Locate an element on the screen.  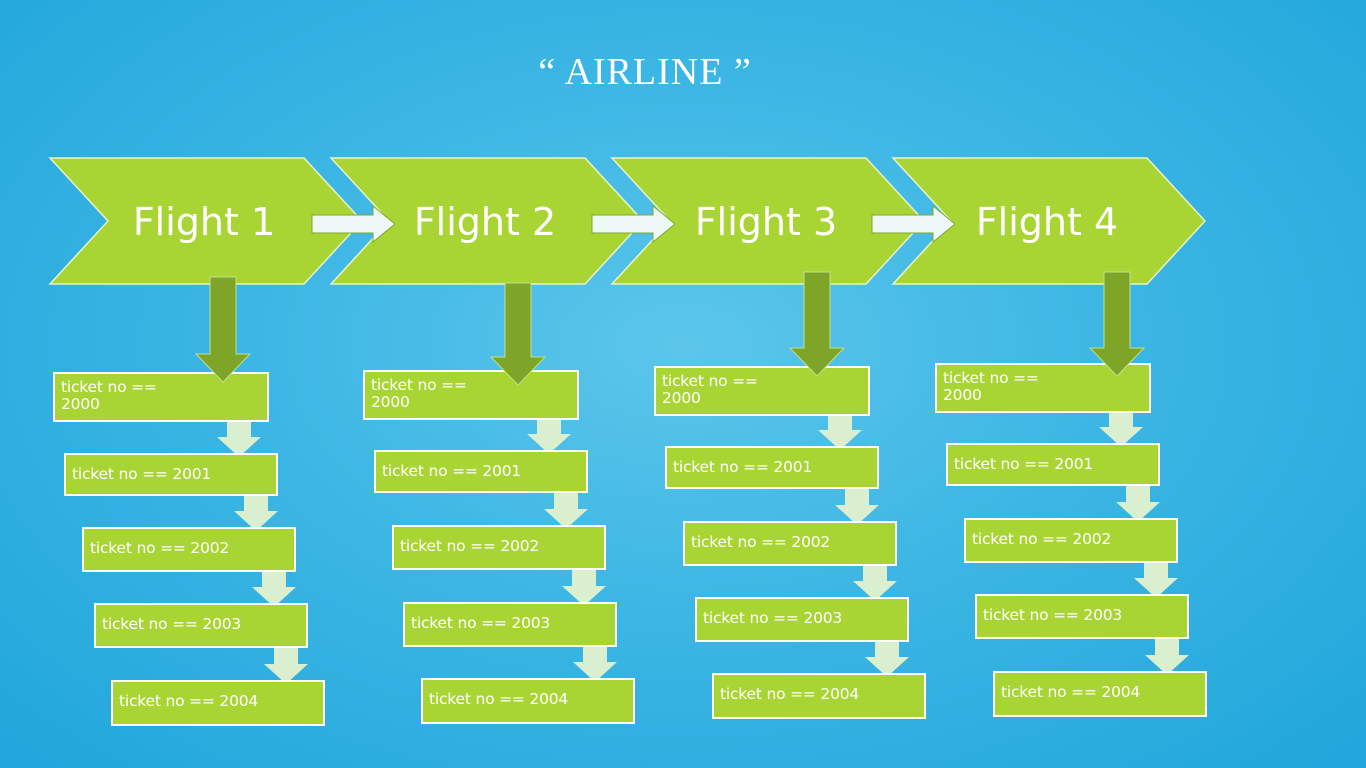
flight-label-1: Flight 1 is located at coordinates (204, 222).